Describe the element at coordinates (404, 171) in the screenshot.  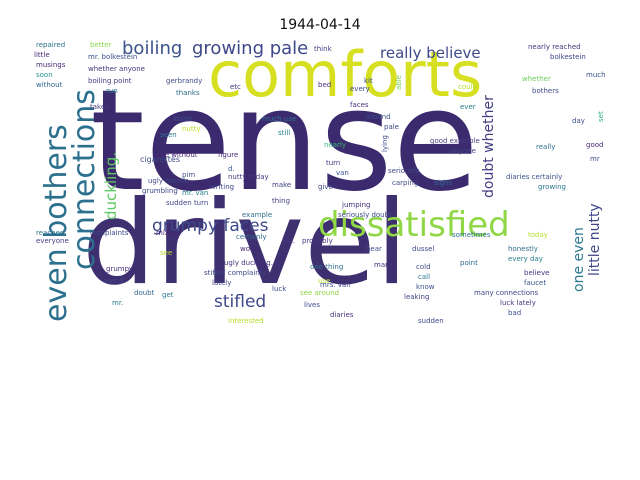
I see `word-seriously: seriously` at that location.